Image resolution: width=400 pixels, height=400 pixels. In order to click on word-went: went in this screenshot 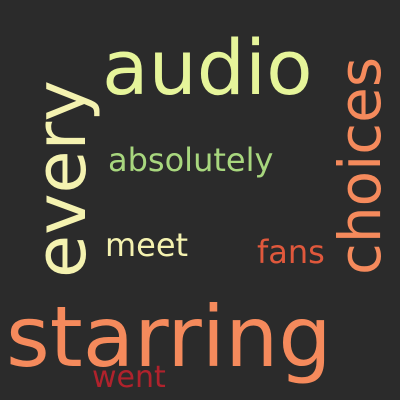, I will do `click(129, 377)`.